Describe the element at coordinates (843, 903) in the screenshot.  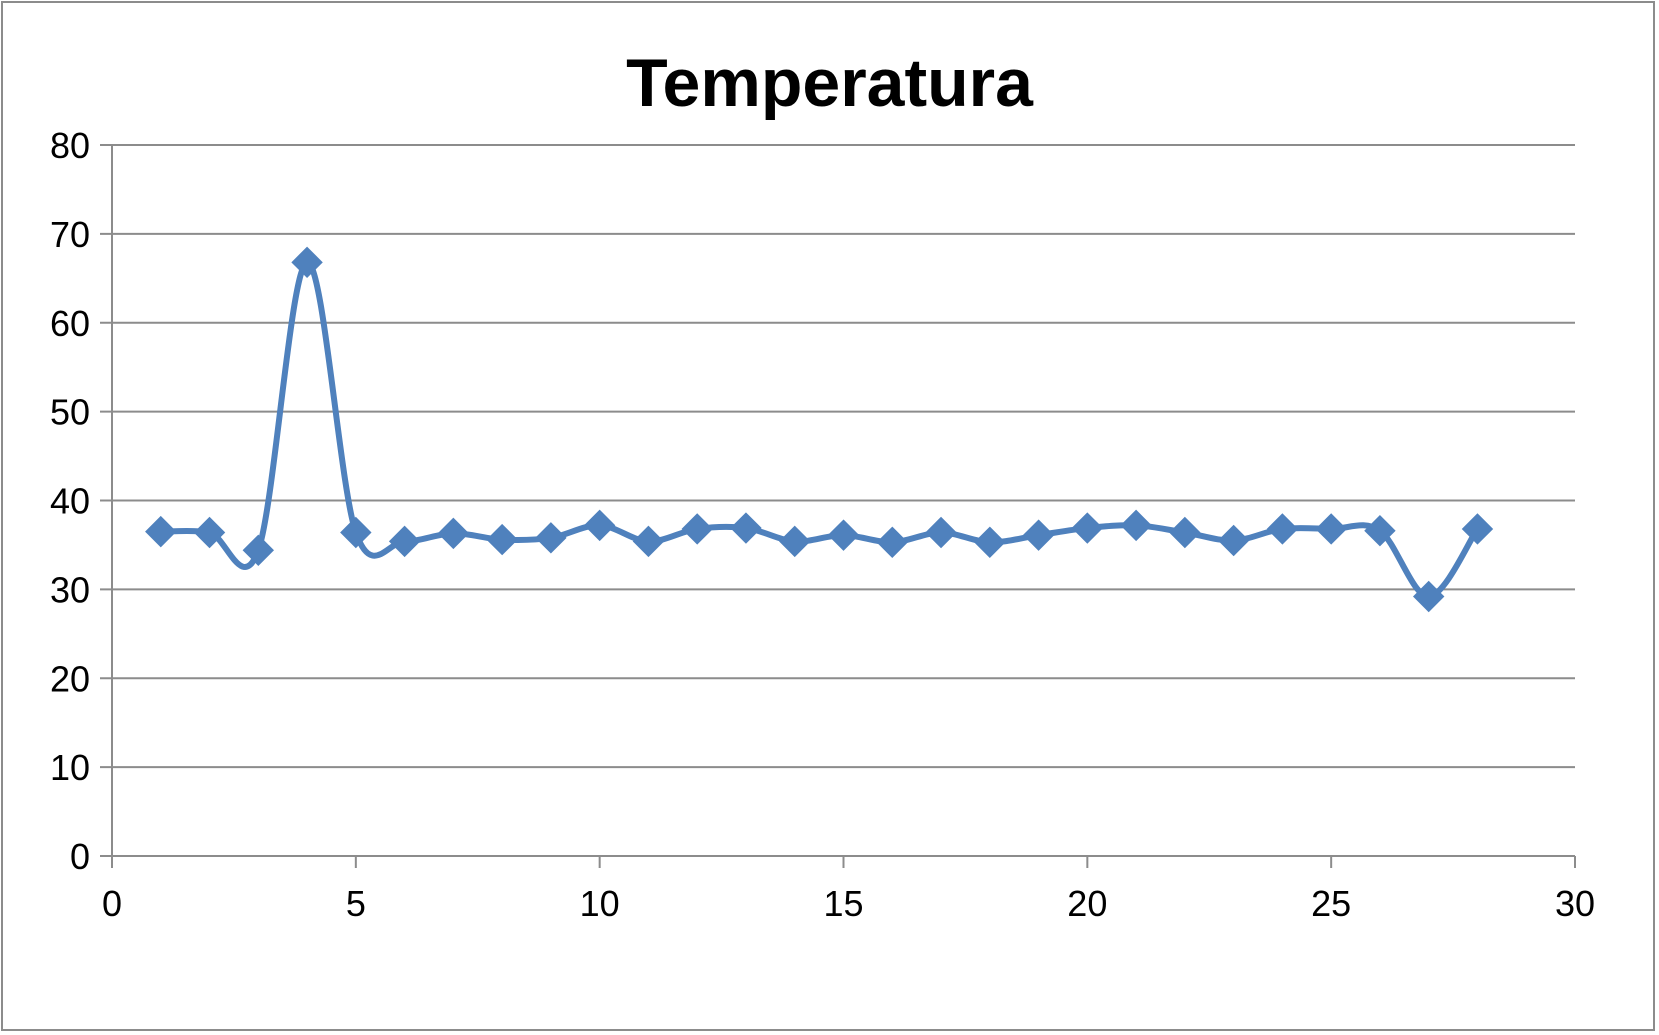
I see `x-tick-label: 15` at that location.